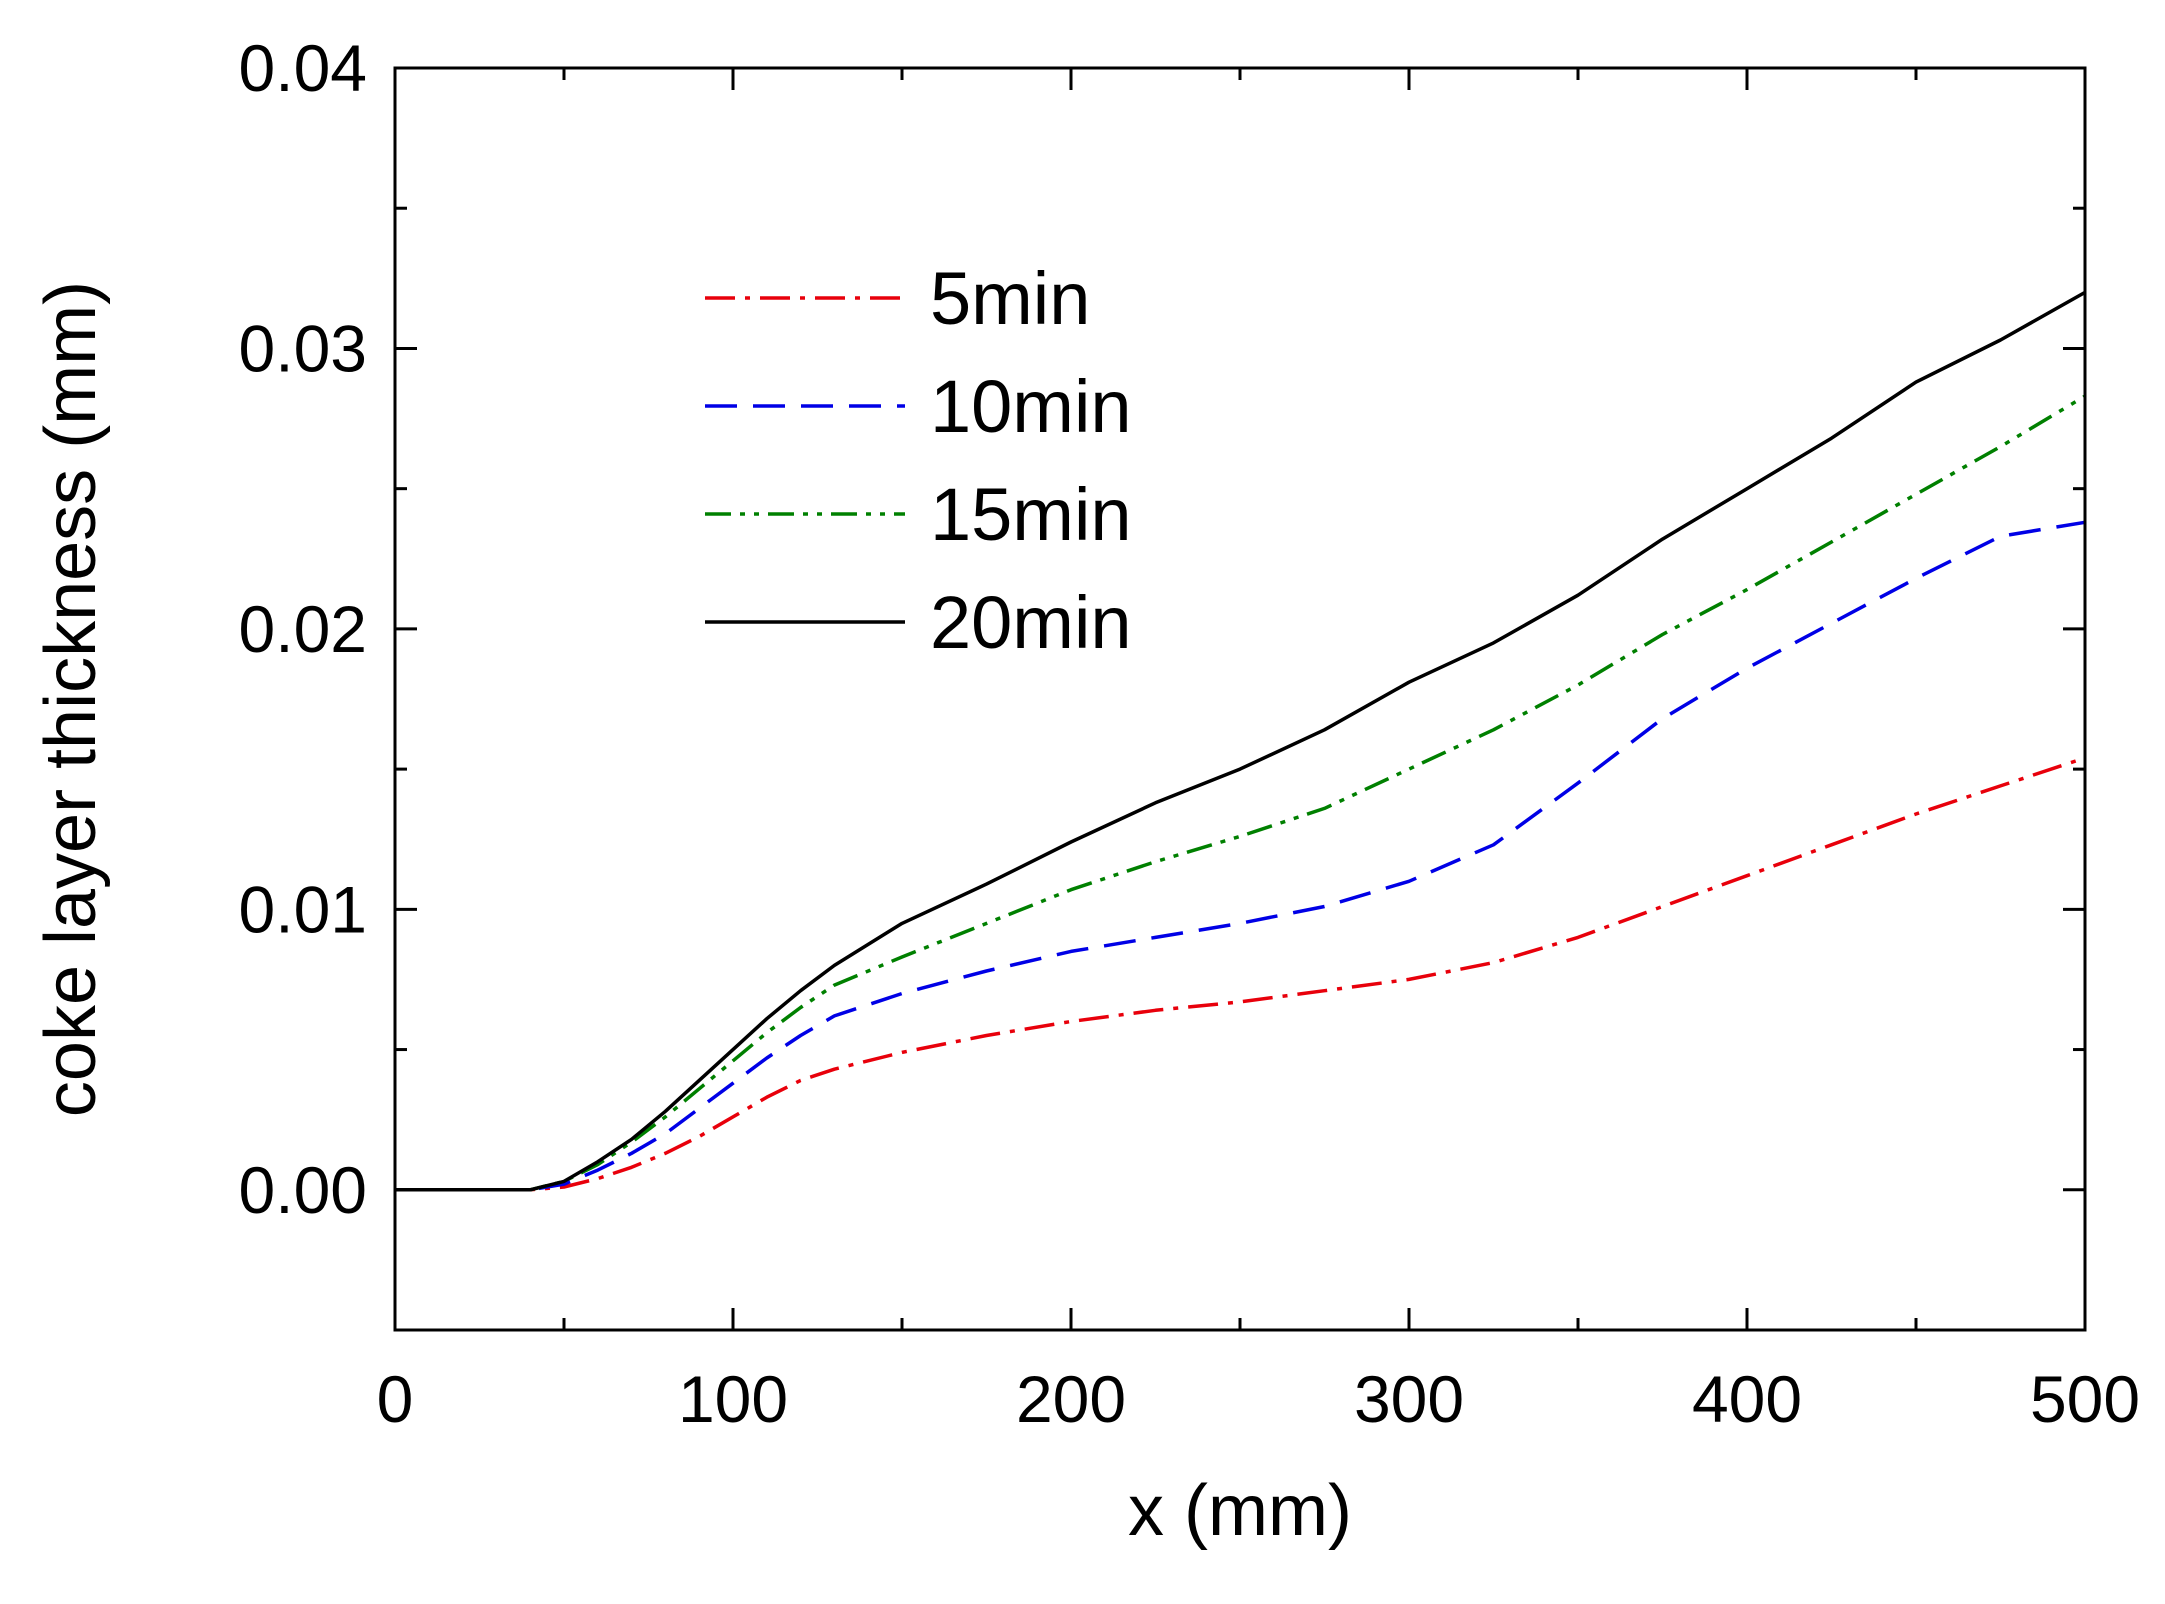 Image resolution: width=2165 pixels, height=1604 pixels. I want to click on x-tick-label: 200, so click(1071, 1399).